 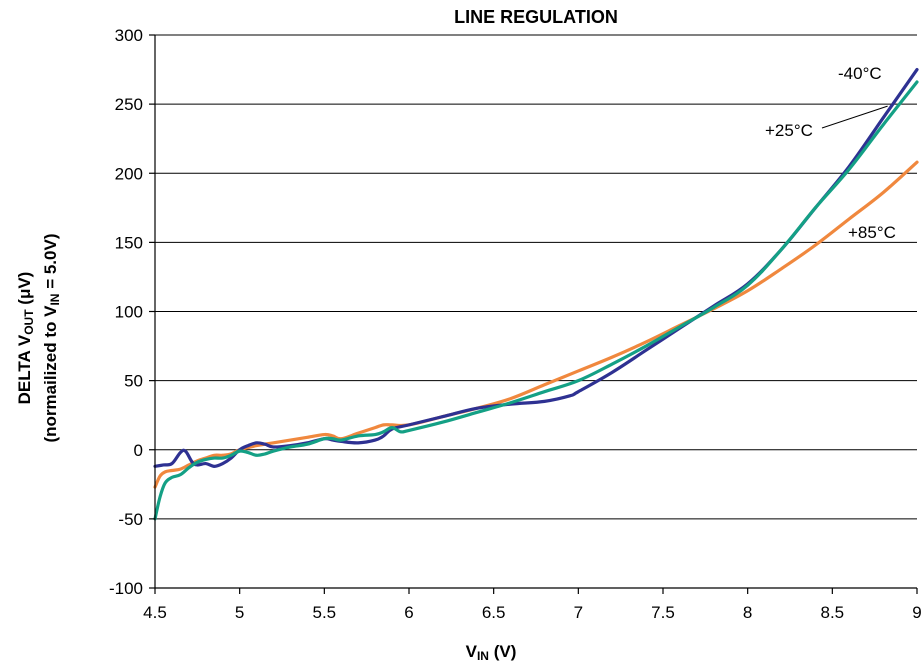 What do you see at coordinates (129, 242) in the screenshot?
I see `y-tick-label-5: 150` at bounding box center [129, 242].